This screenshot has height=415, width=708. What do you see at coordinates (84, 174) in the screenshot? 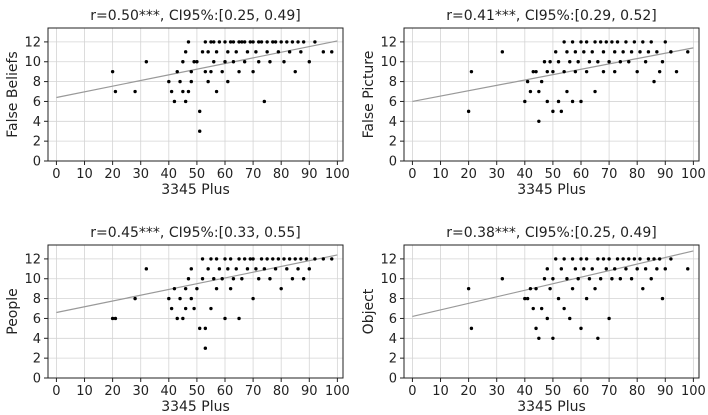
I see `x-tick-label: 10` at bounding box center [84, 174].